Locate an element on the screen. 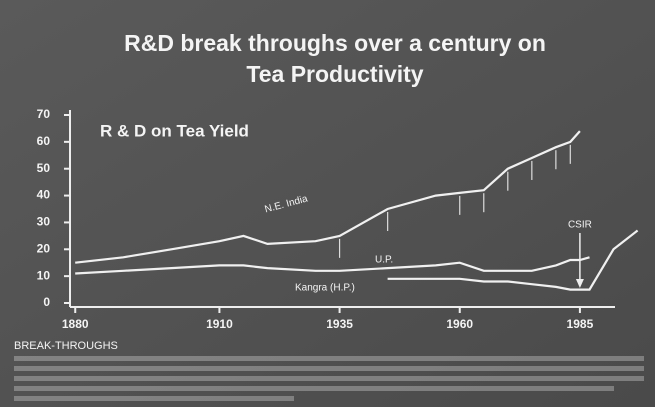  chart-title: R & D on Tea Yield is located at coordinates (174, 130).